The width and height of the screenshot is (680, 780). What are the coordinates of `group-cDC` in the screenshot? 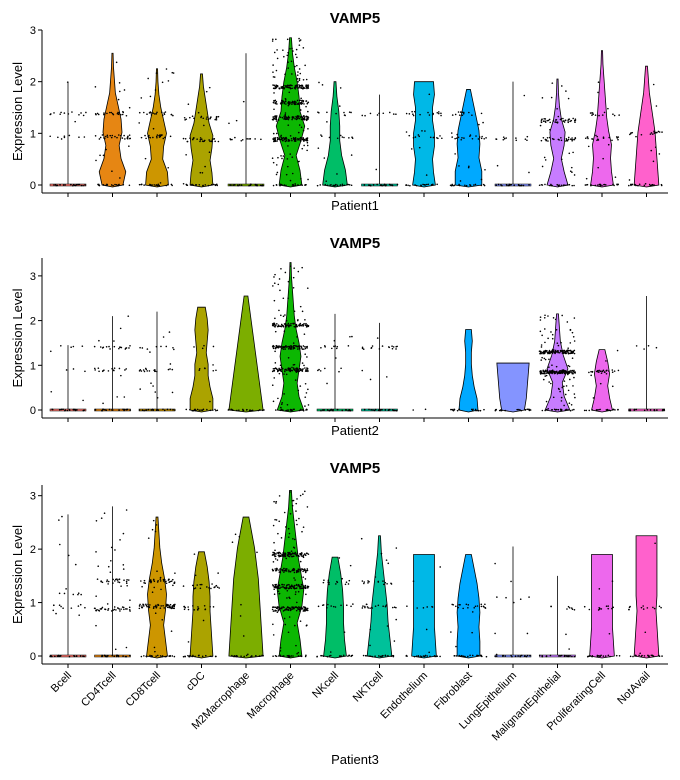 It's located at (202, 364).